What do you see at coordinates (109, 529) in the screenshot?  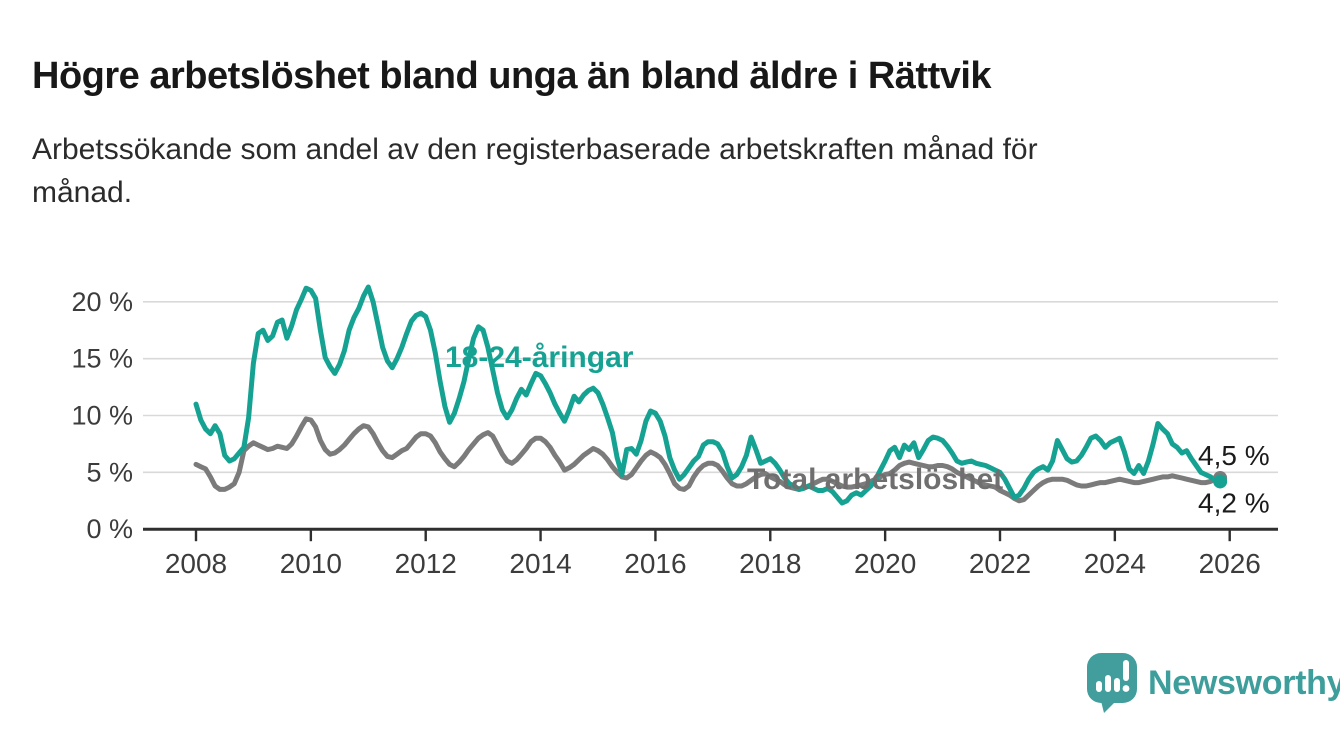 I see `y-tick-label: 0 %` at bounding box center [109, 529].